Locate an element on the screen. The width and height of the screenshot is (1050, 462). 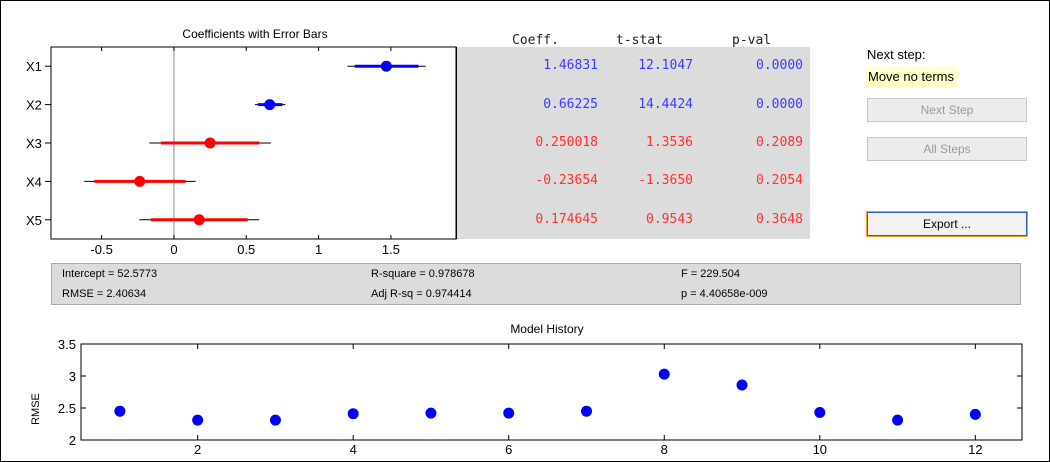
table-cell-tstat: 12.1047 is located at coordinates (665, 66).